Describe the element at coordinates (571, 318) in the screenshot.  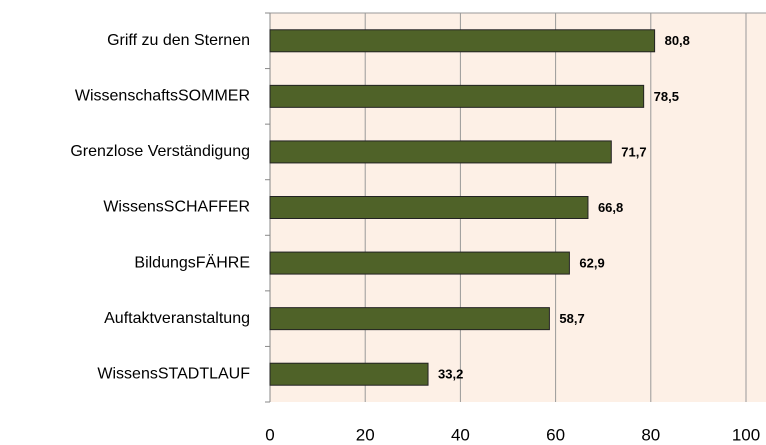
I see `data-label: 58,7` at that location.